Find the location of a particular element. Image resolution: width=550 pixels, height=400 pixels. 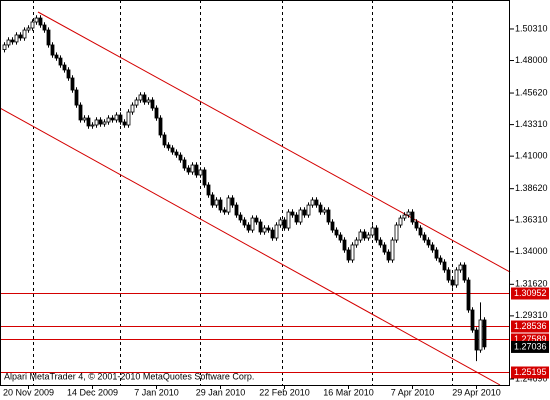

x-tick-label: 7 Apr 2010 is located at coordinates (413, 392).